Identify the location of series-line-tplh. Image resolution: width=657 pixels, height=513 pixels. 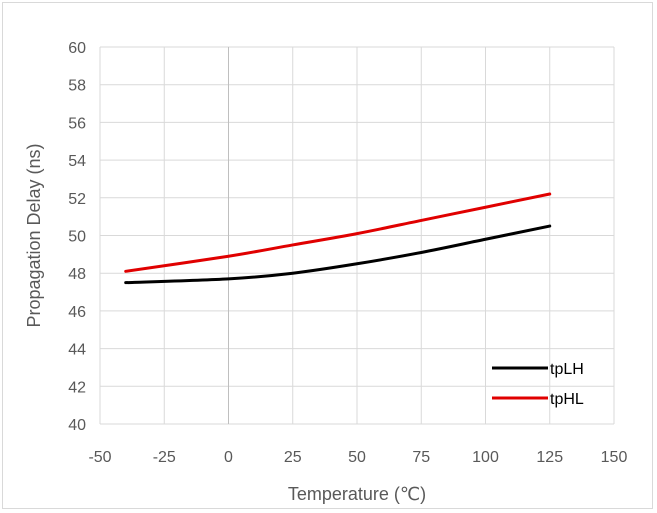
(338, 254).